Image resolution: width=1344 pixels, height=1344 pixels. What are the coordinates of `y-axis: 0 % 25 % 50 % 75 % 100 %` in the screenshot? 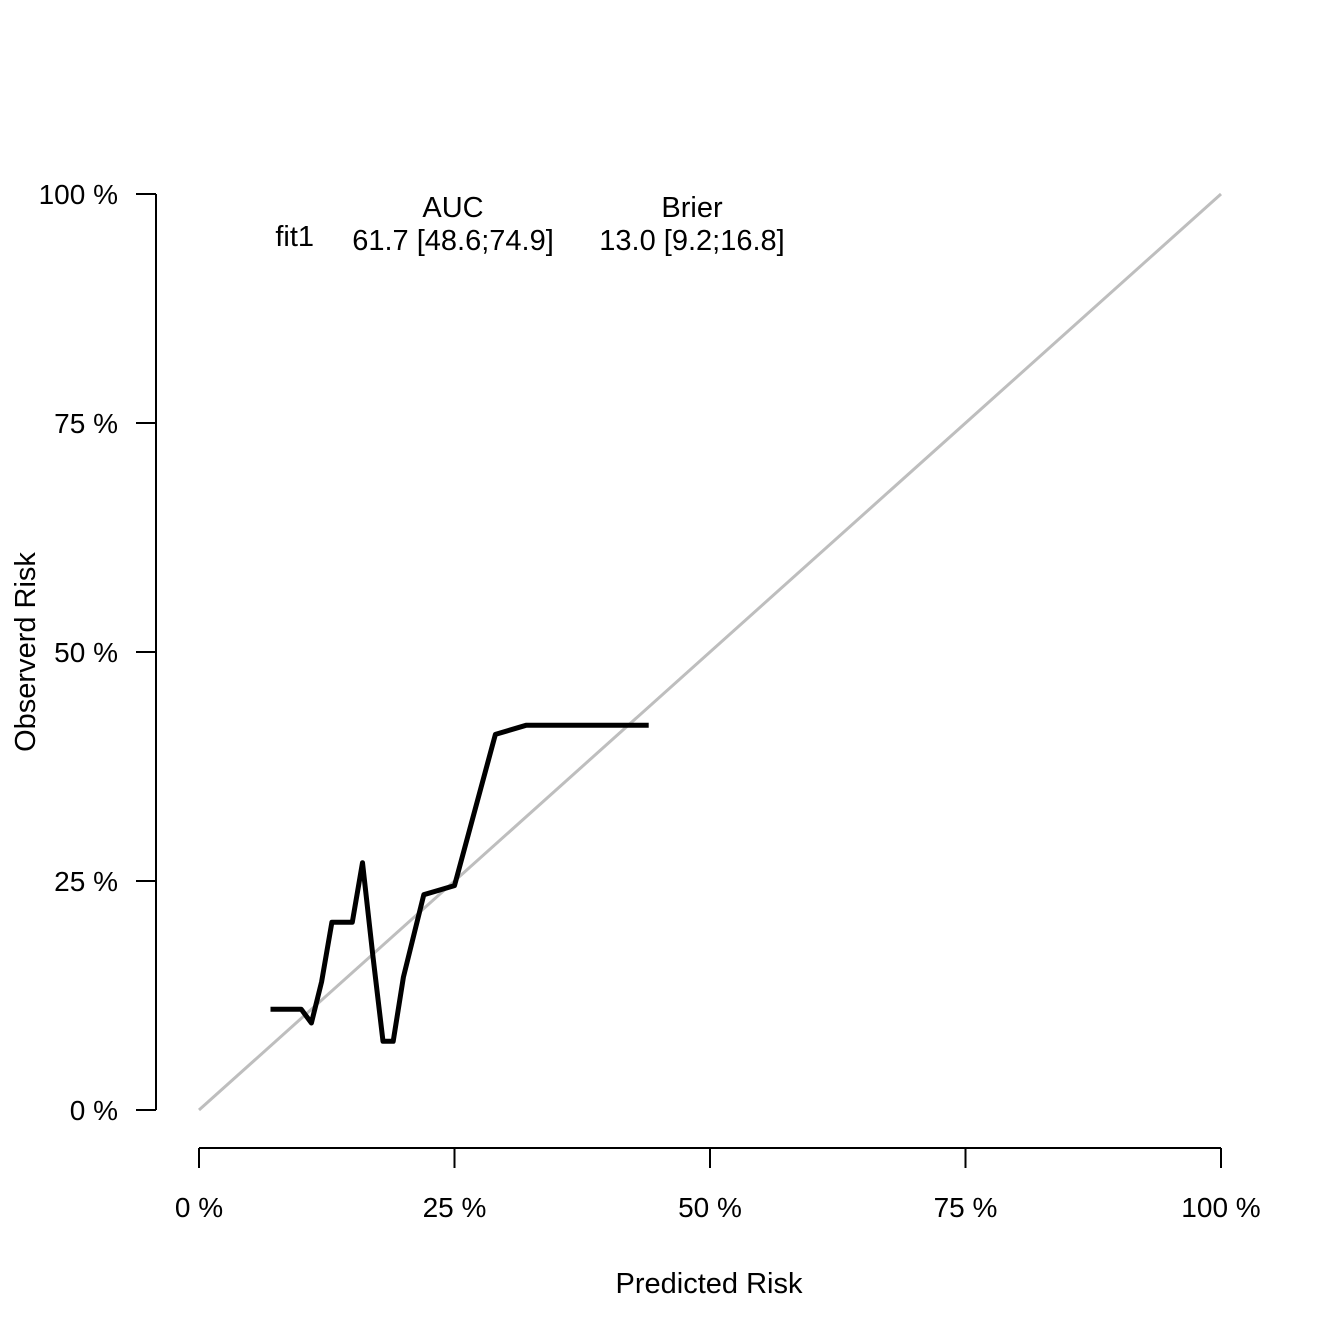 It's located at (98, 652).